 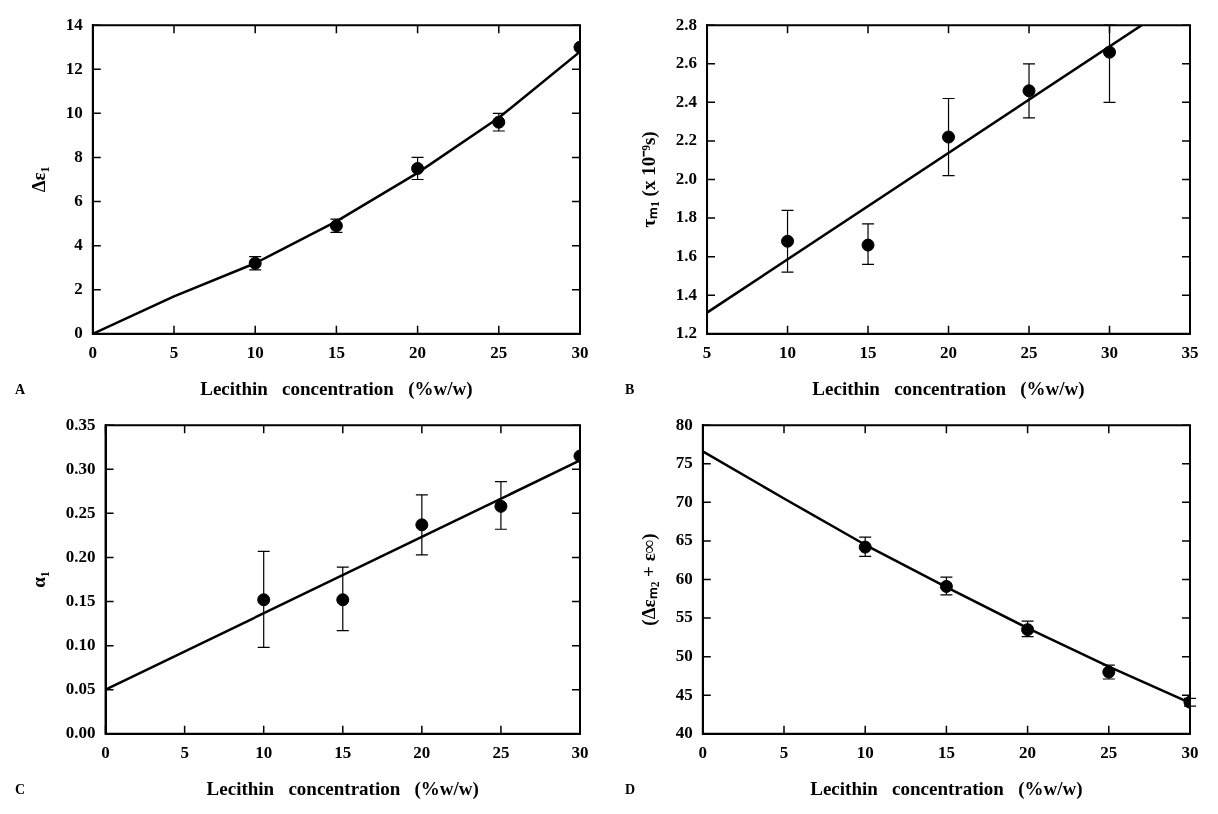 What do you see at coordinates (686, 178) in the screenshot?
I see `y-tick-label: 2.0` at bounding box center [686, 178].